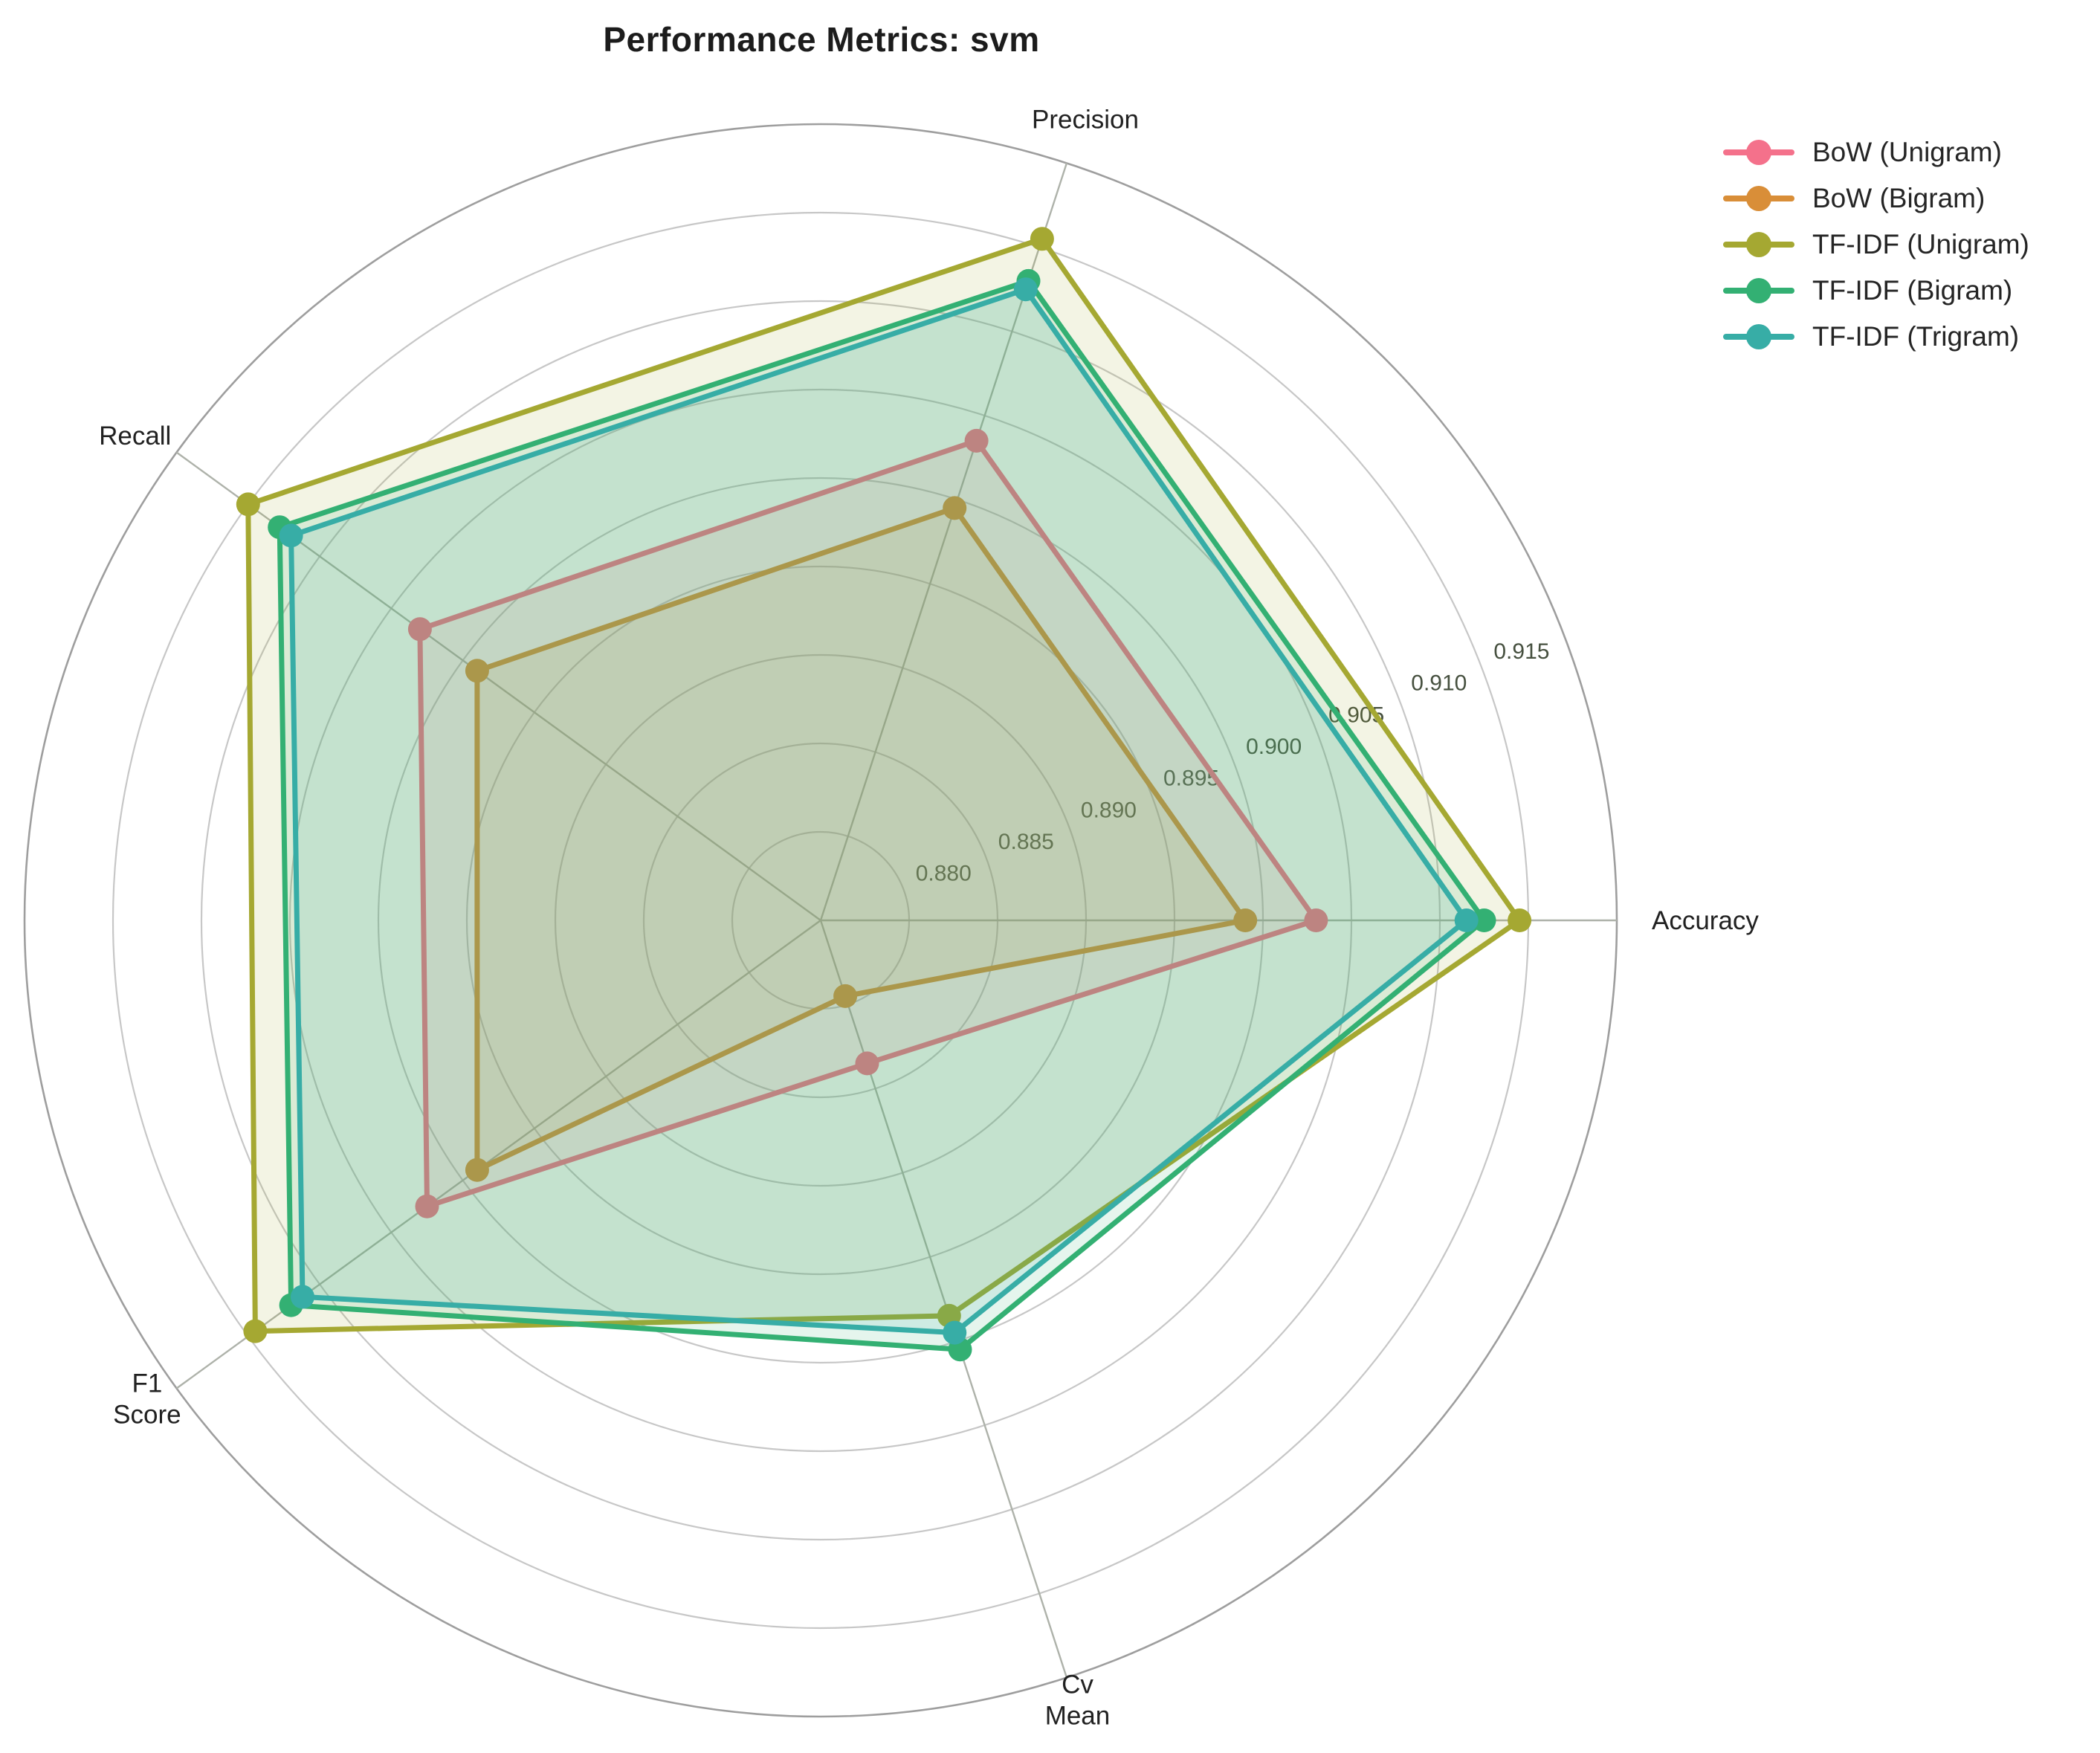  I want to click on axis-label-cv-mean: Mean, so click(1078, 1715).